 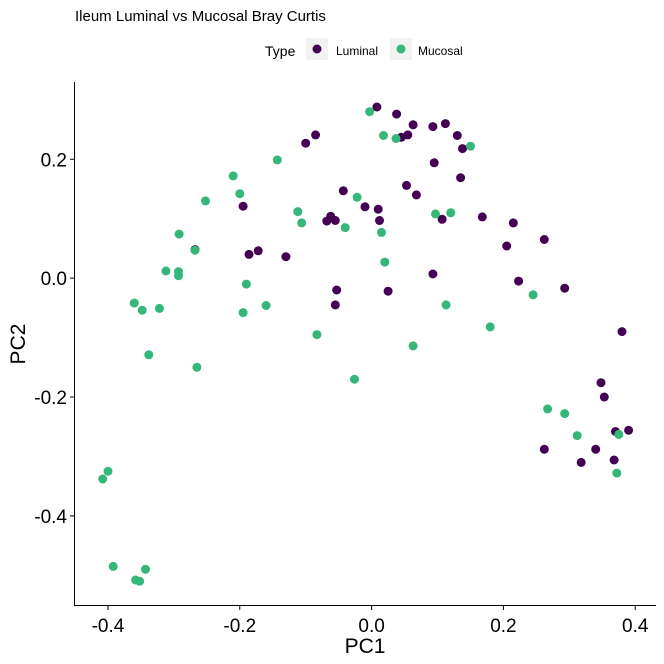 I want to click on legend: Type Luminal Mucosal, so click(x=364, y=49).